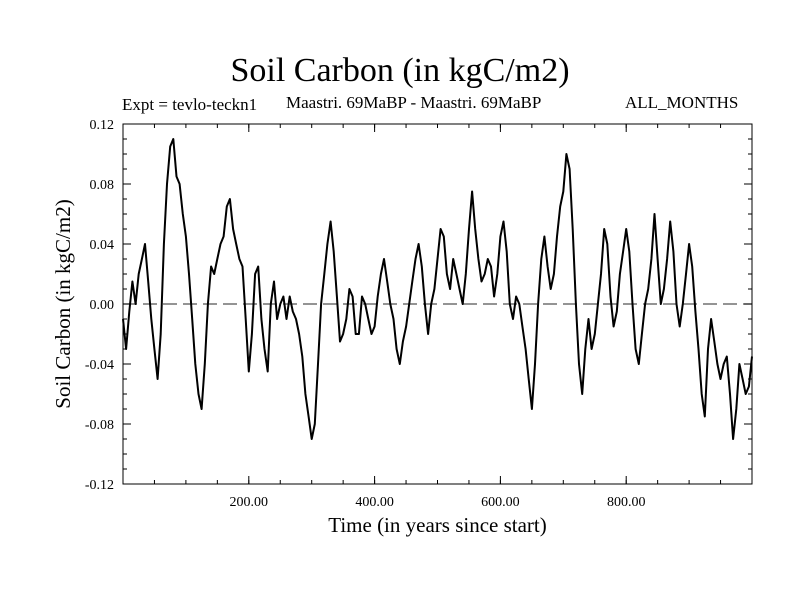 This screenshot has height=600, width=800. What do you see at coordinates (437, 525) in the screenshot?
I see `x-axis-label: Time (in years since start)` at bounding box center [437, 525].